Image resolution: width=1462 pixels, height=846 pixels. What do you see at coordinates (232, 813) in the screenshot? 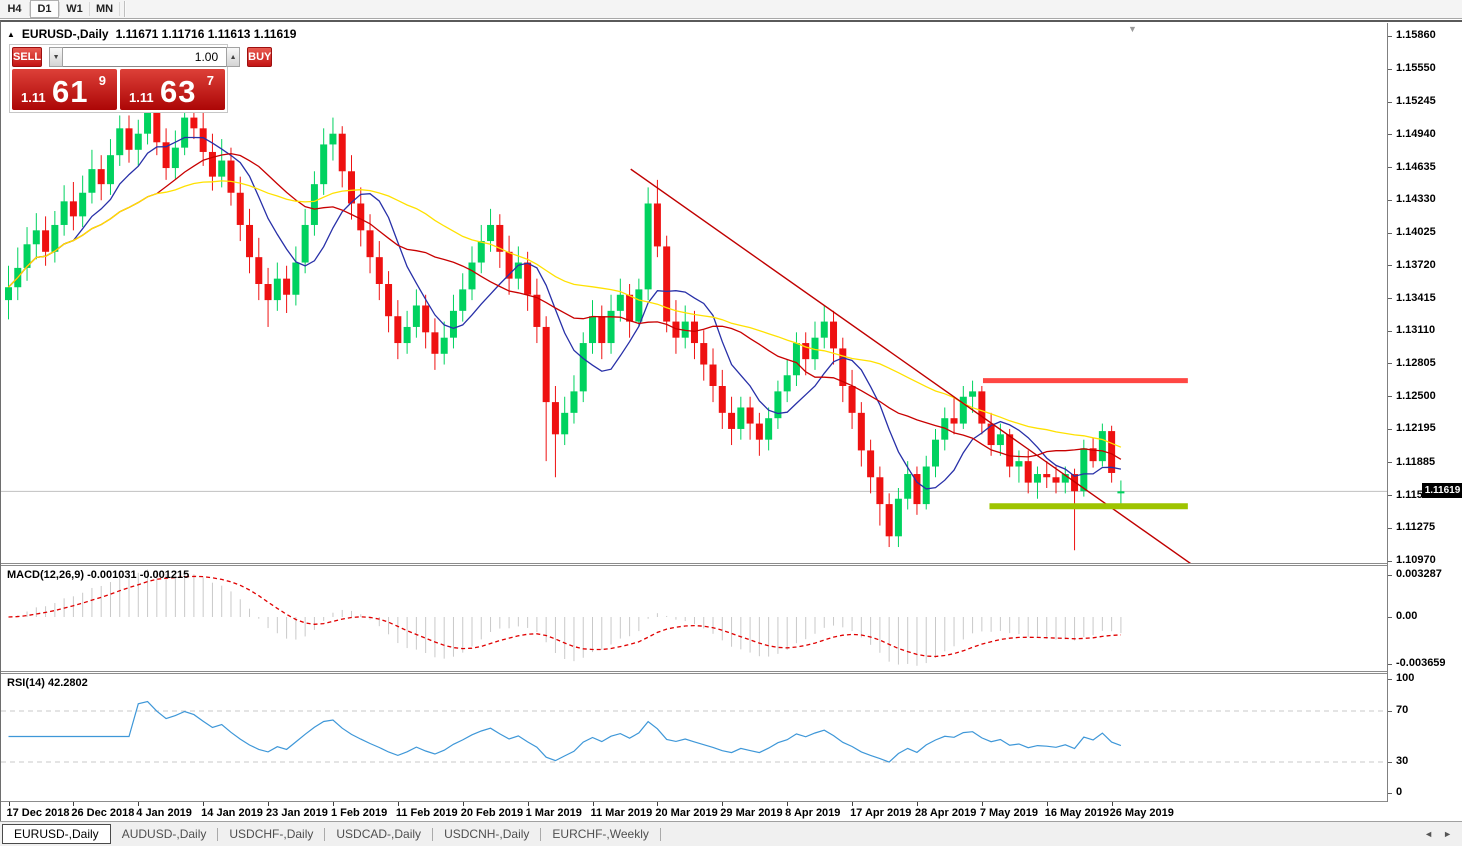
I see `date-axis-label: 14 Jan 2019` at bounding box center [232, 813].